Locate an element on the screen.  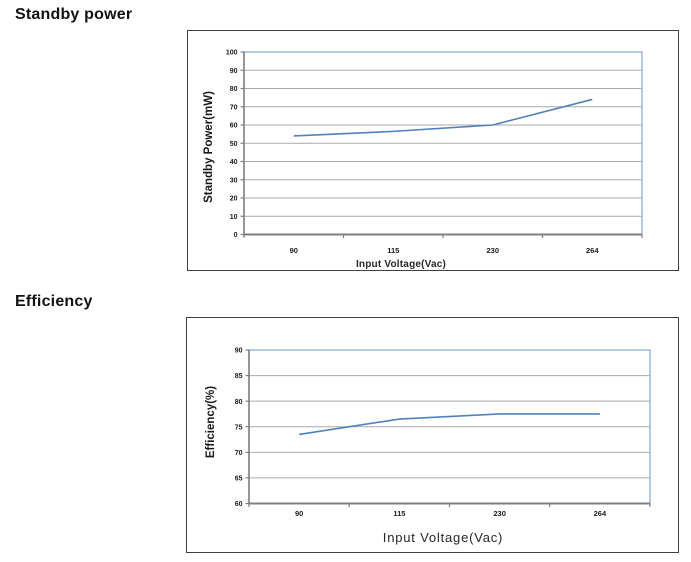
y-tick-label: 75 is located at coordinates (239, 427).